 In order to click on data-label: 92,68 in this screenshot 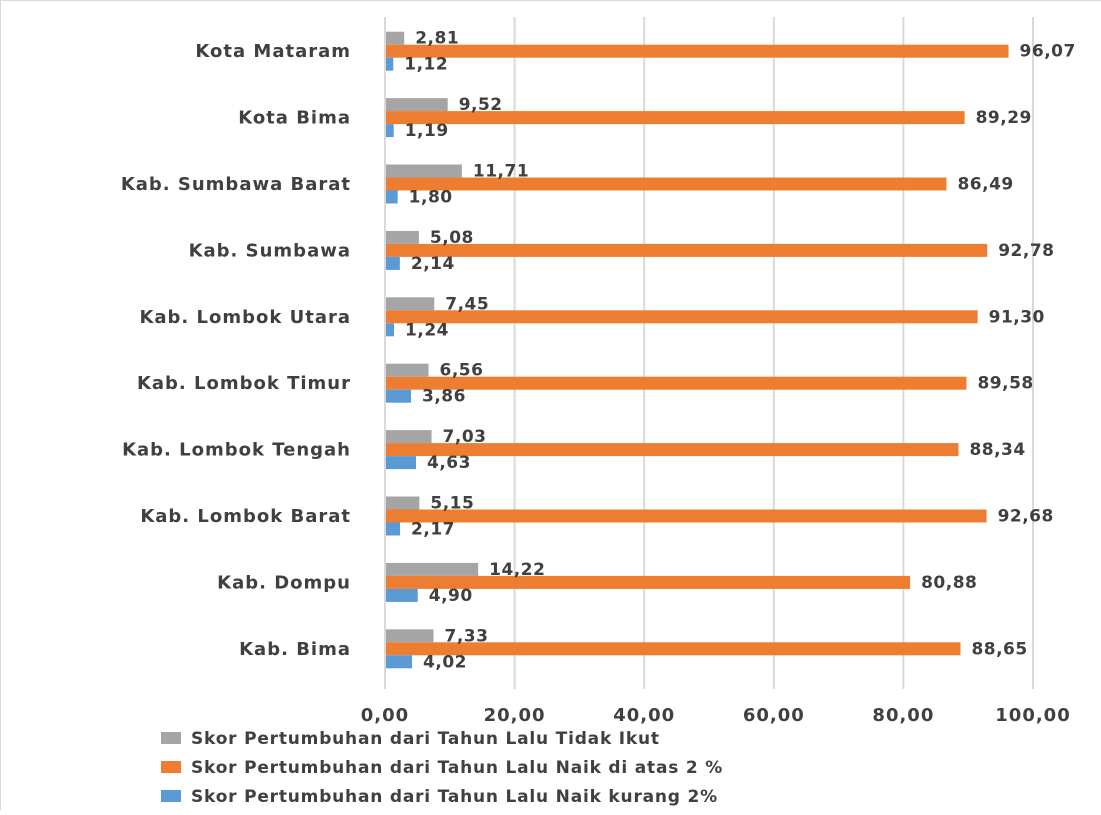, I will do `click(1026, 517)`.